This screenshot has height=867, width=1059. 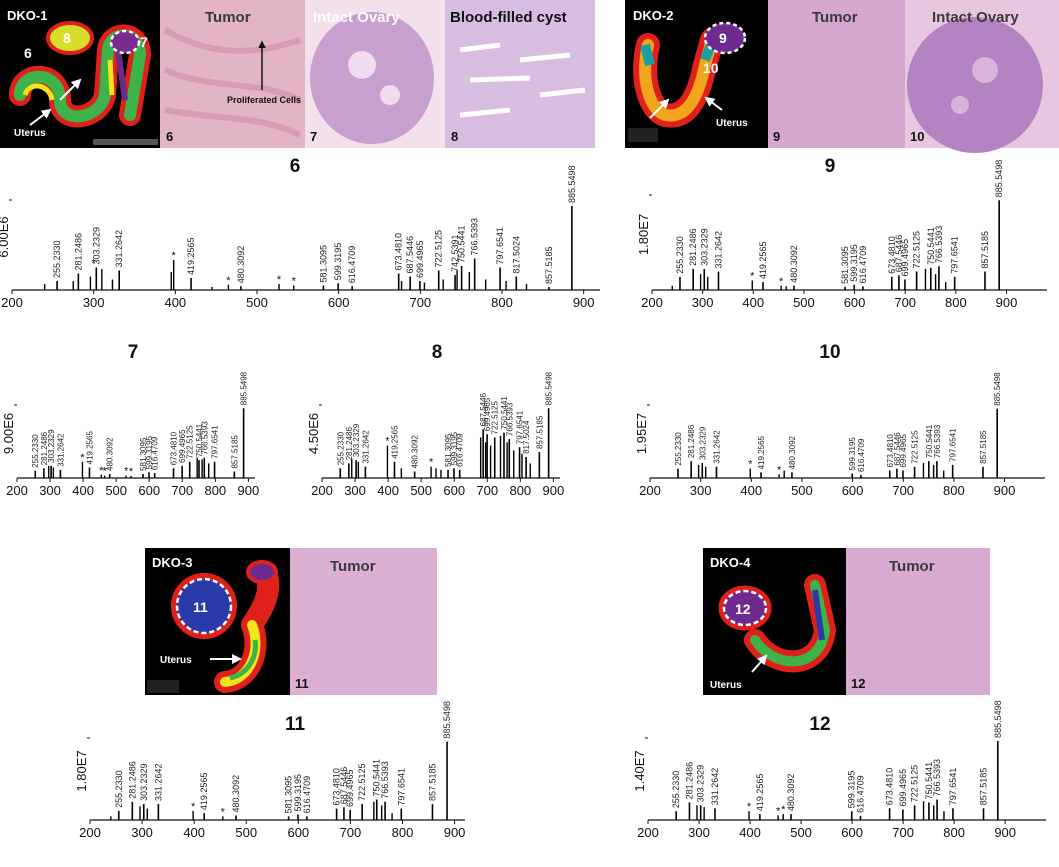 What do you see at coordinates (732, 123) in the screenshot?
I see `uterus-label: Uterus` at bounding box center [732, 123].